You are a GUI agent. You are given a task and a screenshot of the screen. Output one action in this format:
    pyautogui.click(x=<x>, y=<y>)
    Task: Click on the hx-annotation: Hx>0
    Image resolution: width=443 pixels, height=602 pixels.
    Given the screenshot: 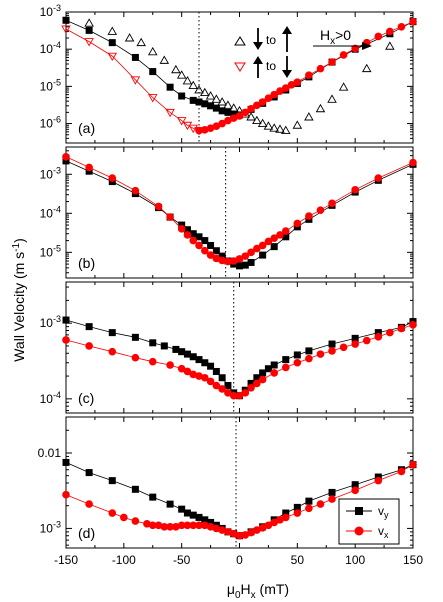 What is the action you would take?
    pyautogui.click(x=342, y=38)
    